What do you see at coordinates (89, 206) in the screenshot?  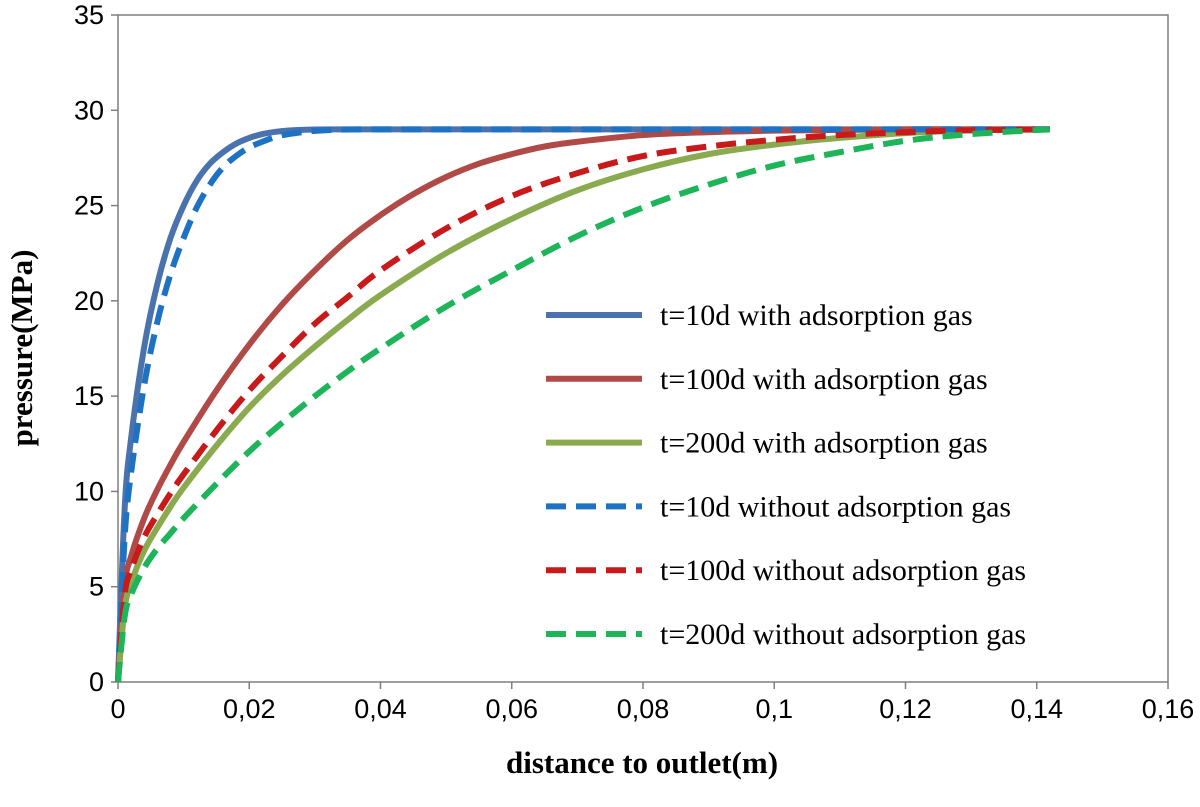 I see `y-tick-label: 25` at bounding box center [89, 206].